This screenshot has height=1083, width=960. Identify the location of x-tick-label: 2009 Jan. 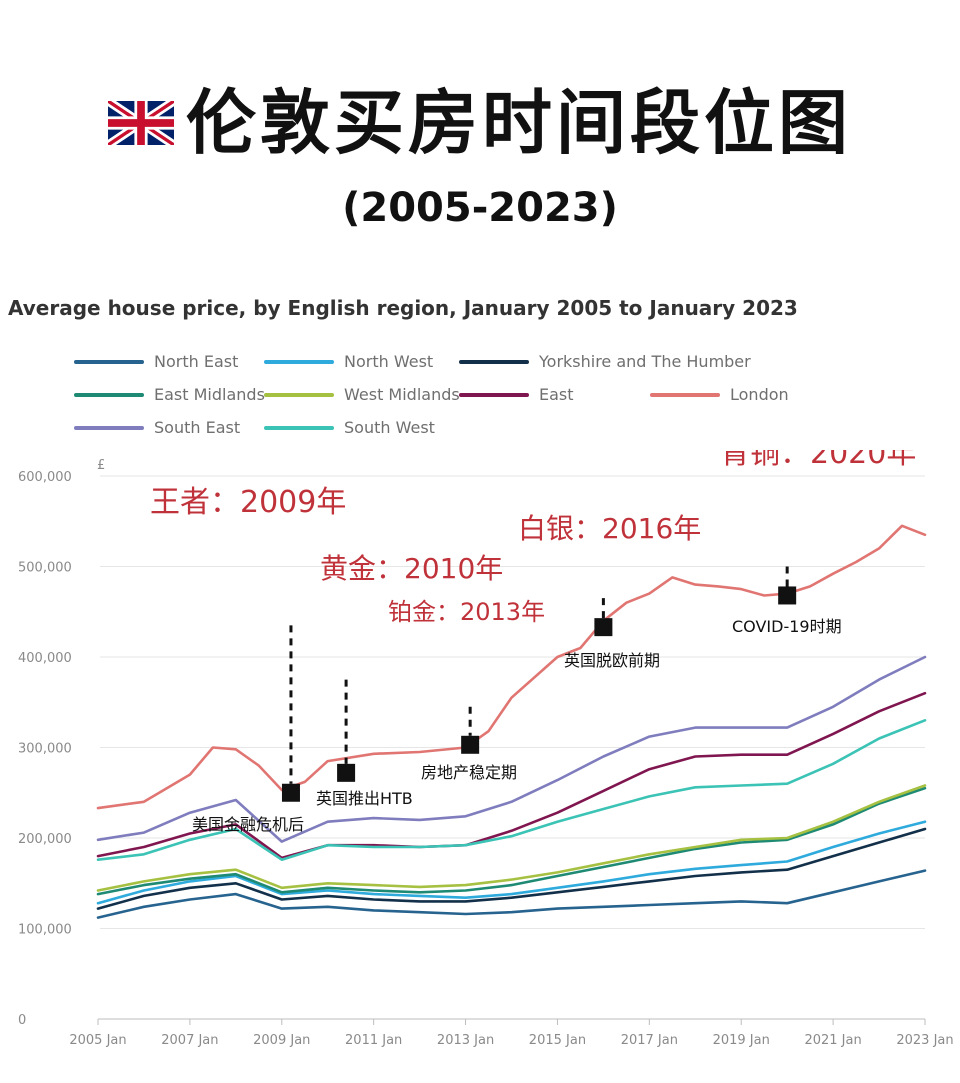
(281, 1040).